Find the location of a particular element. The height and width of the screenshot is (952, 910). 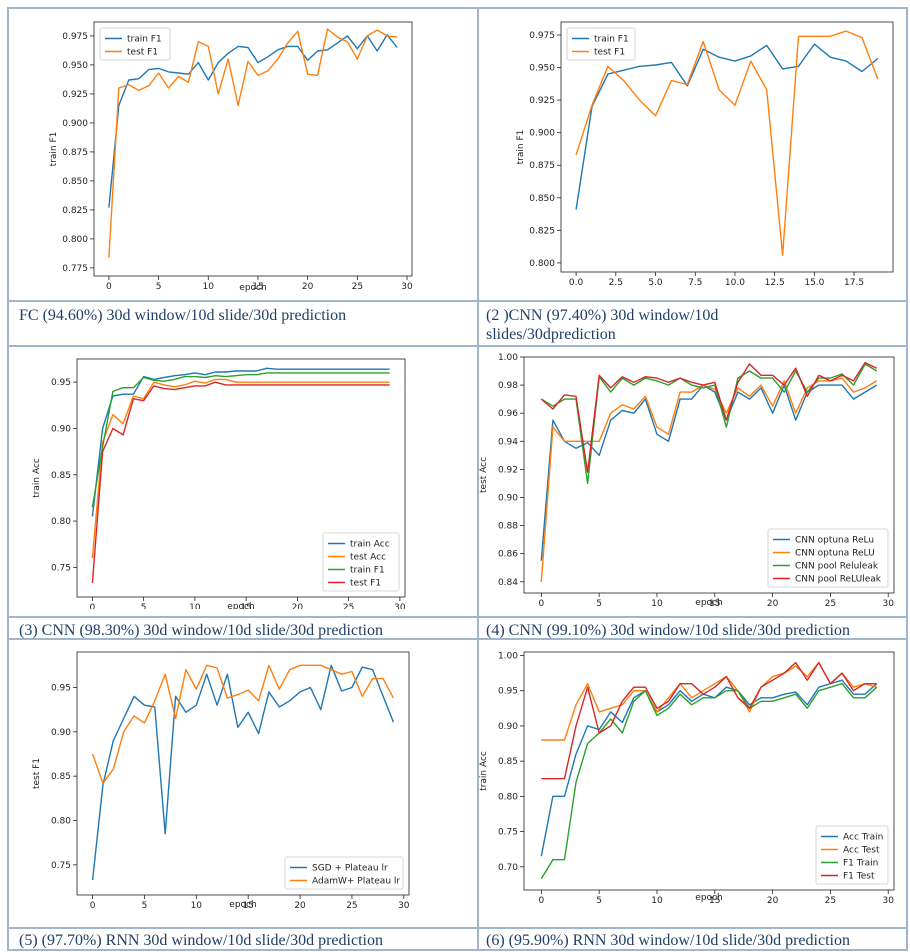

legend-box is located at coordinates (828, 558).